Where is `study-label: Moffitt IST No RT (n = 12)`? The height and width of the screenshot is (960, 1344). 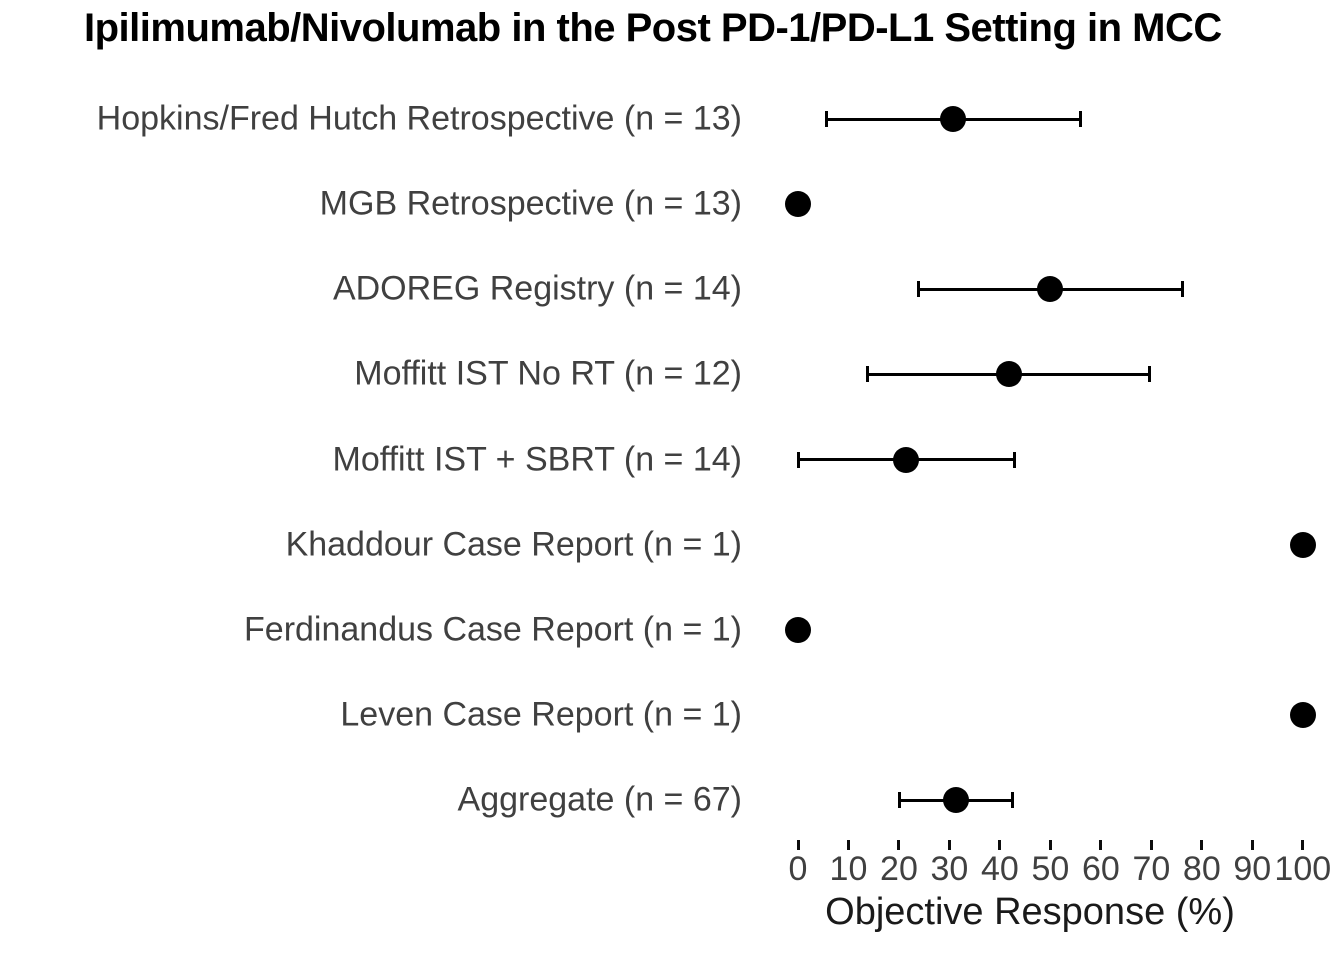 study-label: Moffitt IST No RT (n = 12) is located at coordinates (548, 373).